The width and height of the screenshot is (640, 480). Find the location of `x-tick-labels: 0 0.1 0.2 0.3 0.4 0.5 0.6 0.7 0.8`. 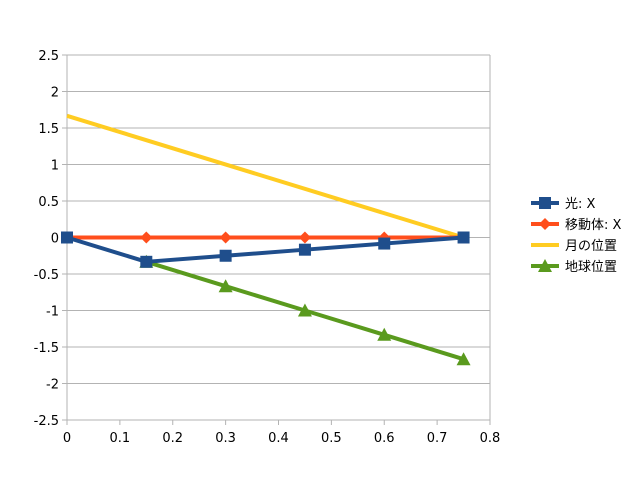

x-tick-labels: 0 0.1 0.2 0.3 0.4 0.5 0.6 0.7 0.8 is located at coordinates (281, 438).